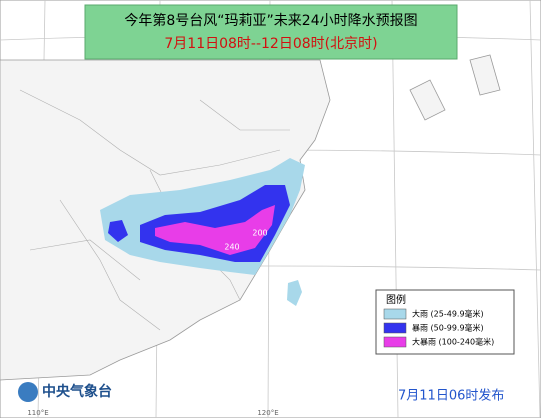  I want to click on legend-label: 大雨 (25-49.9毫米), so click(448, 314).